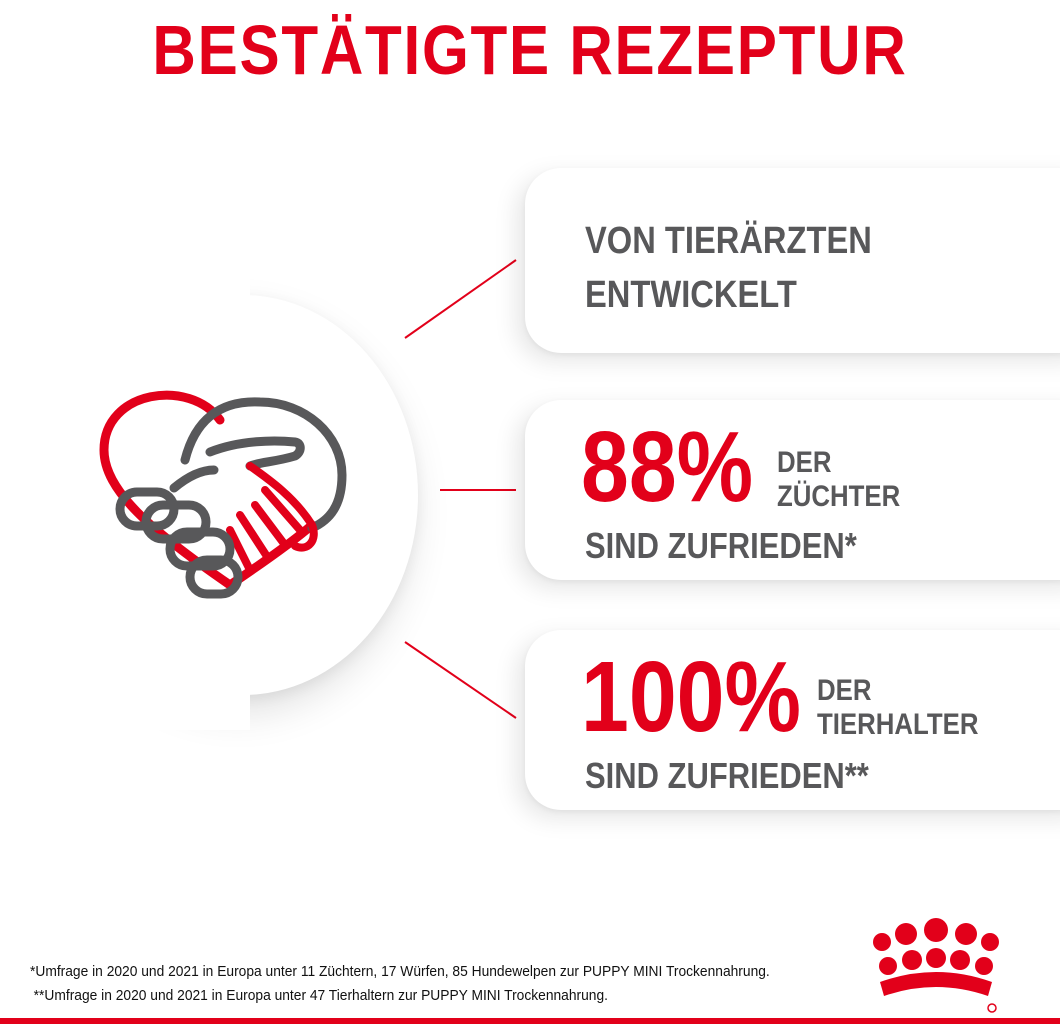  Describe the element at coordinates (460, 680) in the screenshot. I see `connector-line-bottom` at that location.